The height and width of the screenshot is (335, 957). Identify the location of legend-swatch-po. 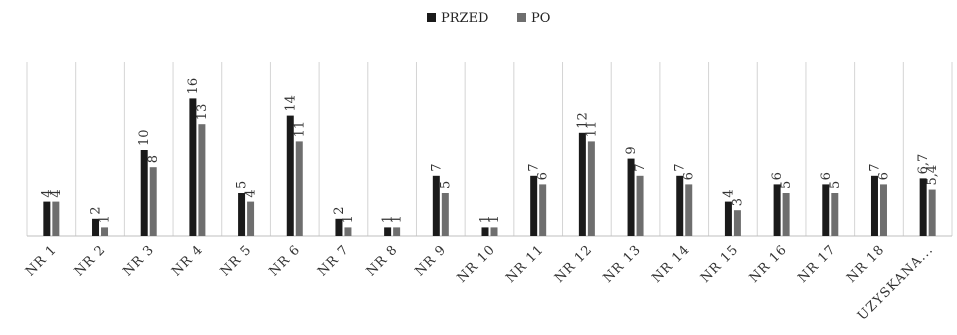
(521, 17).